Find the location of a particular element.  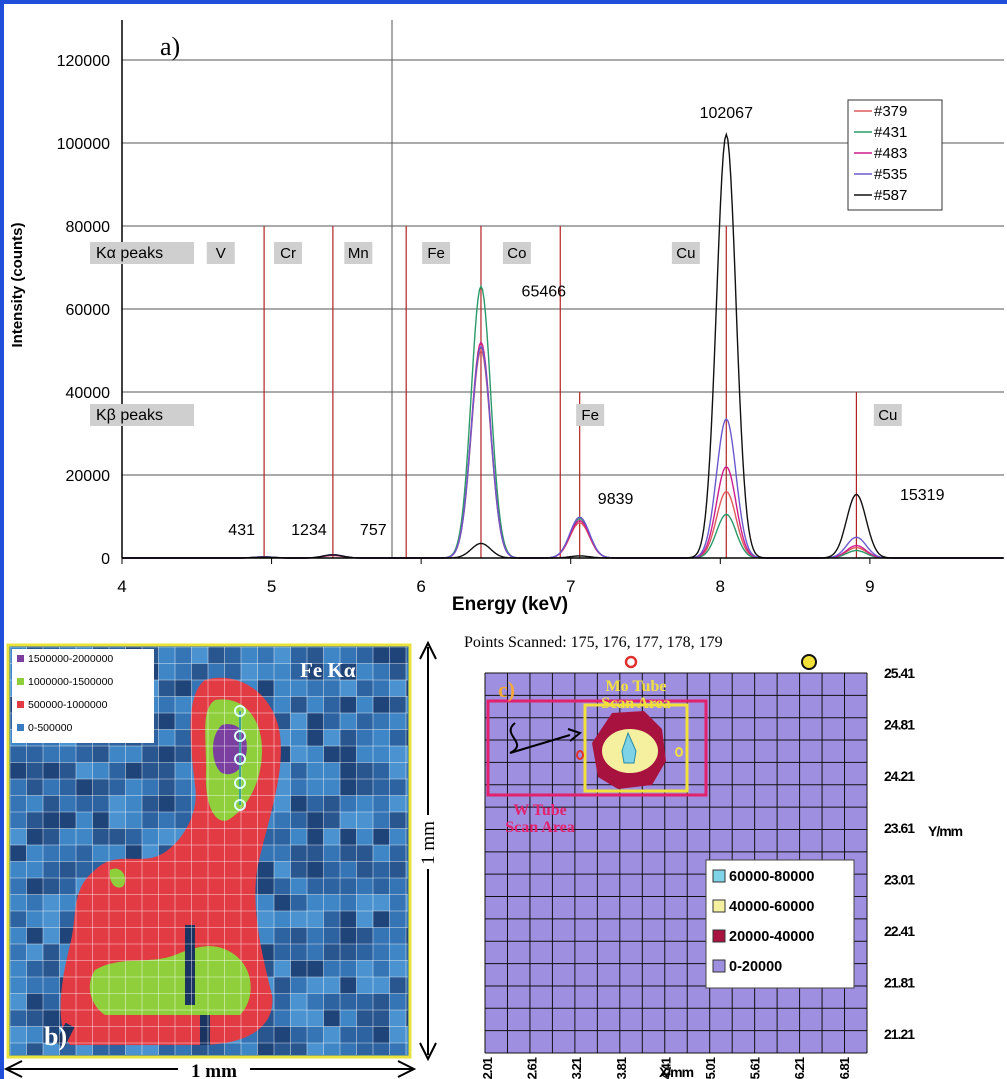

legend-entry: #483 is located at coordinates (890, 153).